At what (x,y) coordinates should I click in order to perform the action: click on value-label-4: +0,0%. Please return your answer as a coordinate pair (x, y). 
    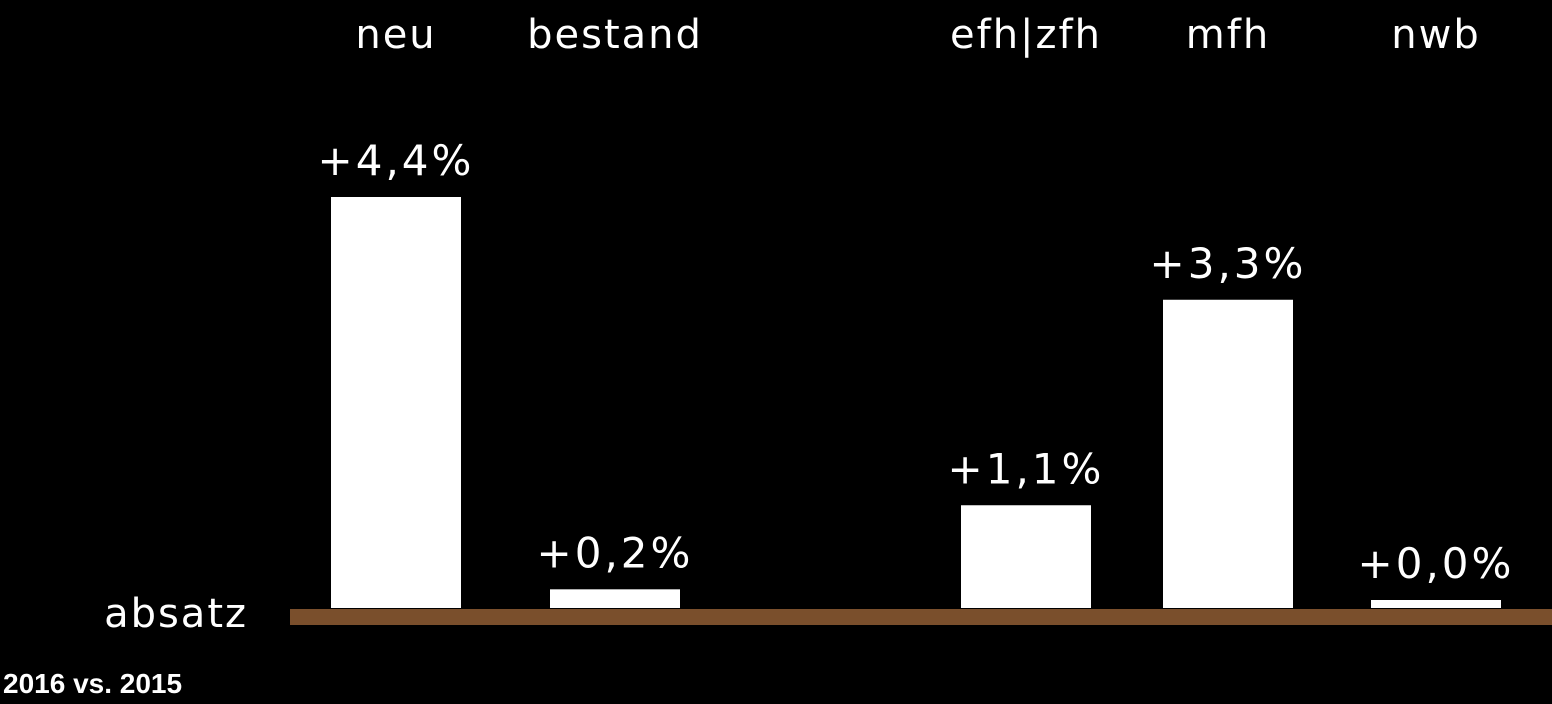
    Looking at the image, I should click on (1436, 563).